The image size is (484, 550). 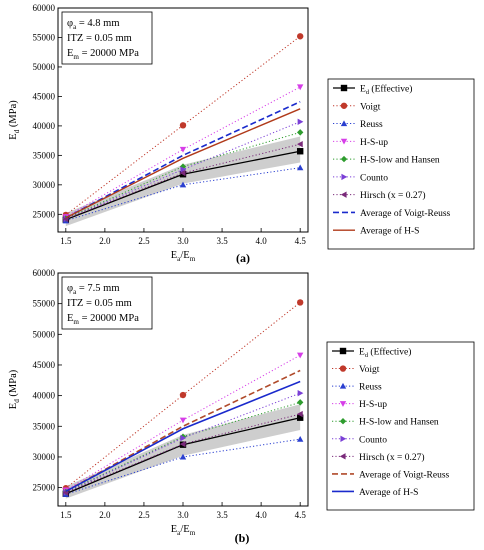 What do you see at coordinates (373, 405) in the screenshot?
I see `legend-label: H-S-up` at bounding box center [373, 405].